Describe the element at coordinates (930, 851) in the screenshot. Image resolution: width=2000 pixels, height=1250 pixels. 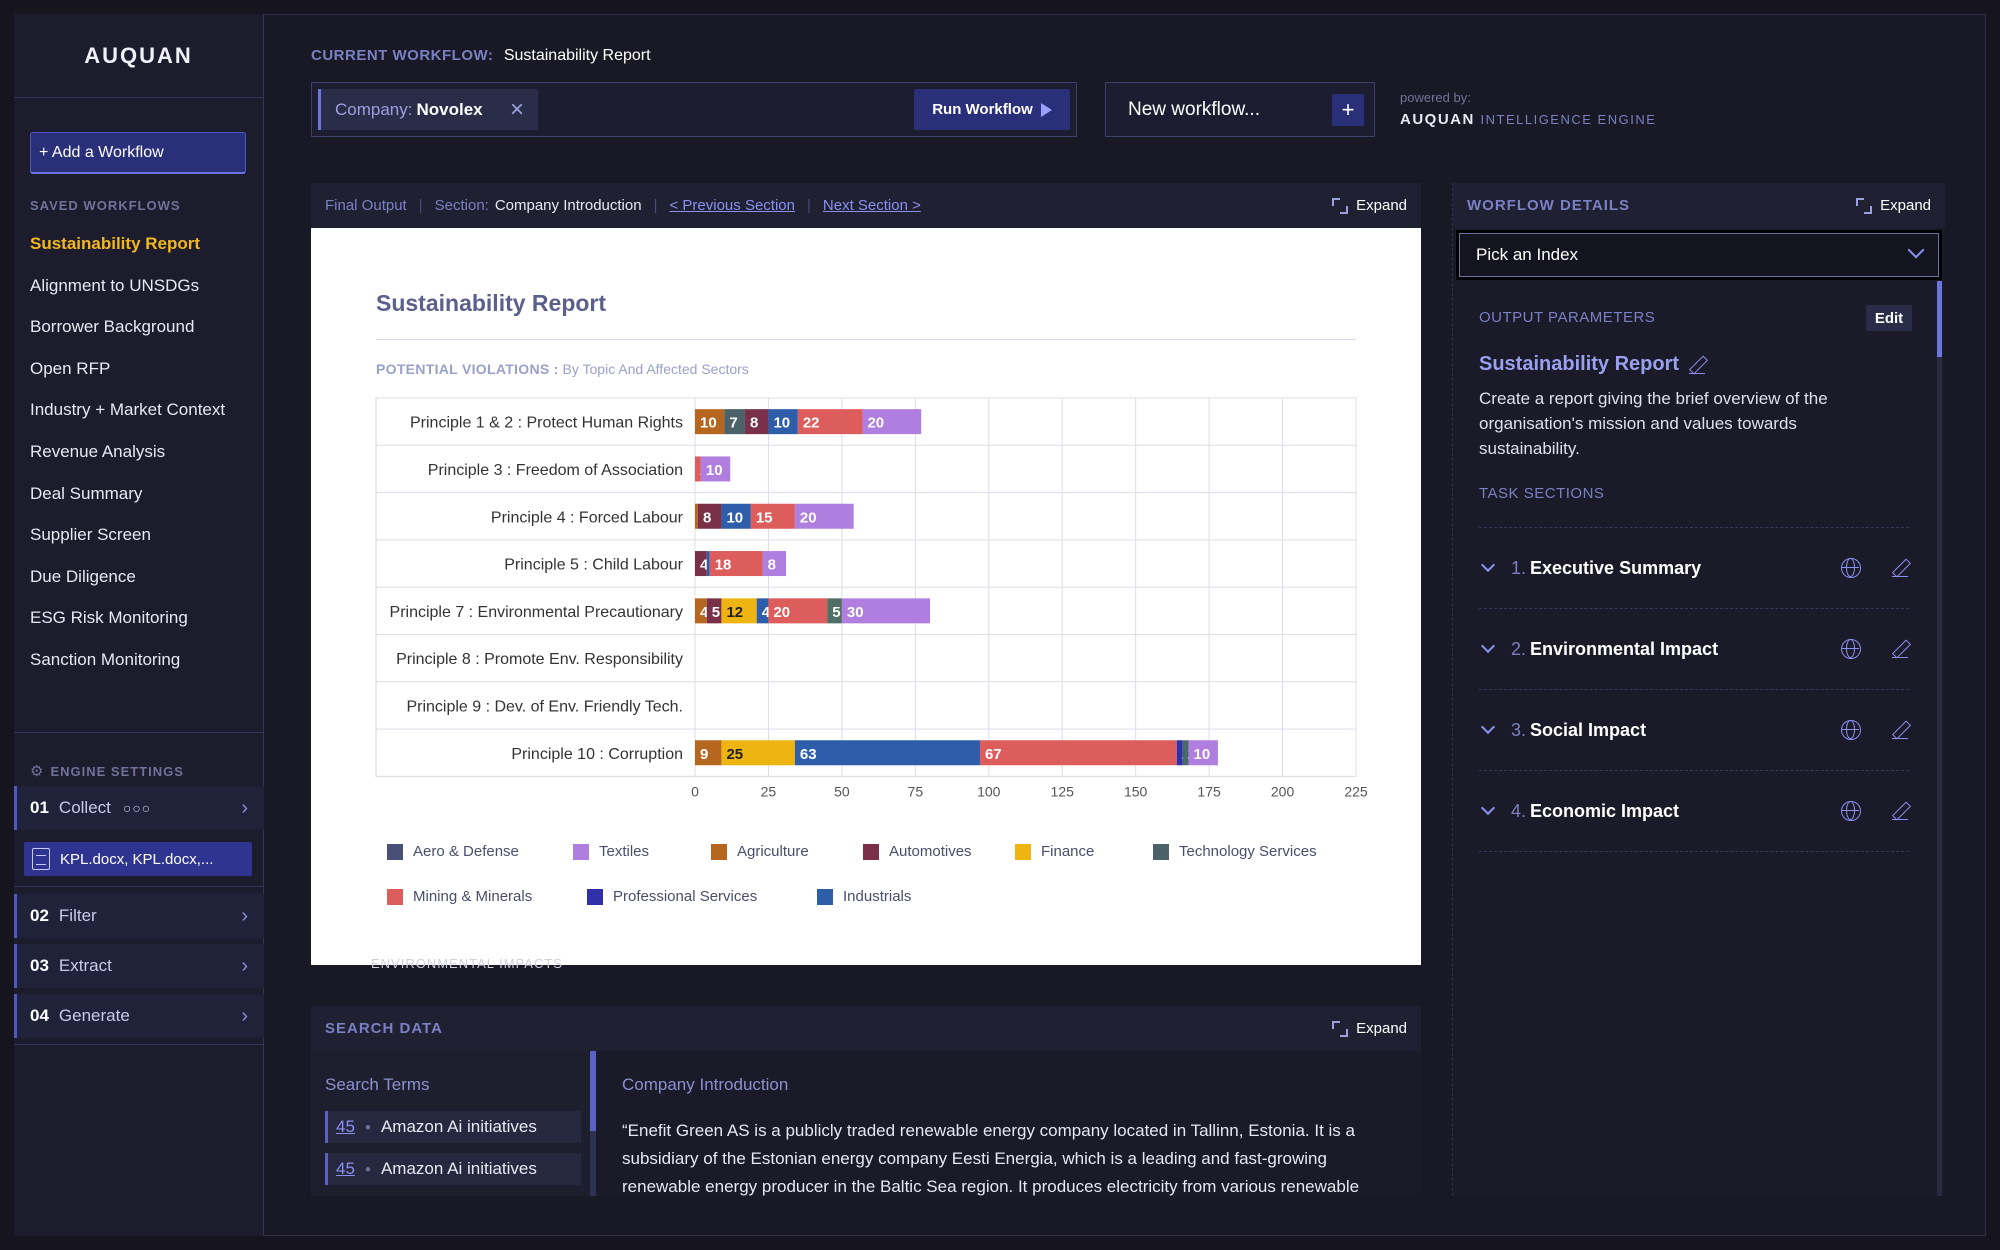
I see `legend-label: Automotives` at that location.